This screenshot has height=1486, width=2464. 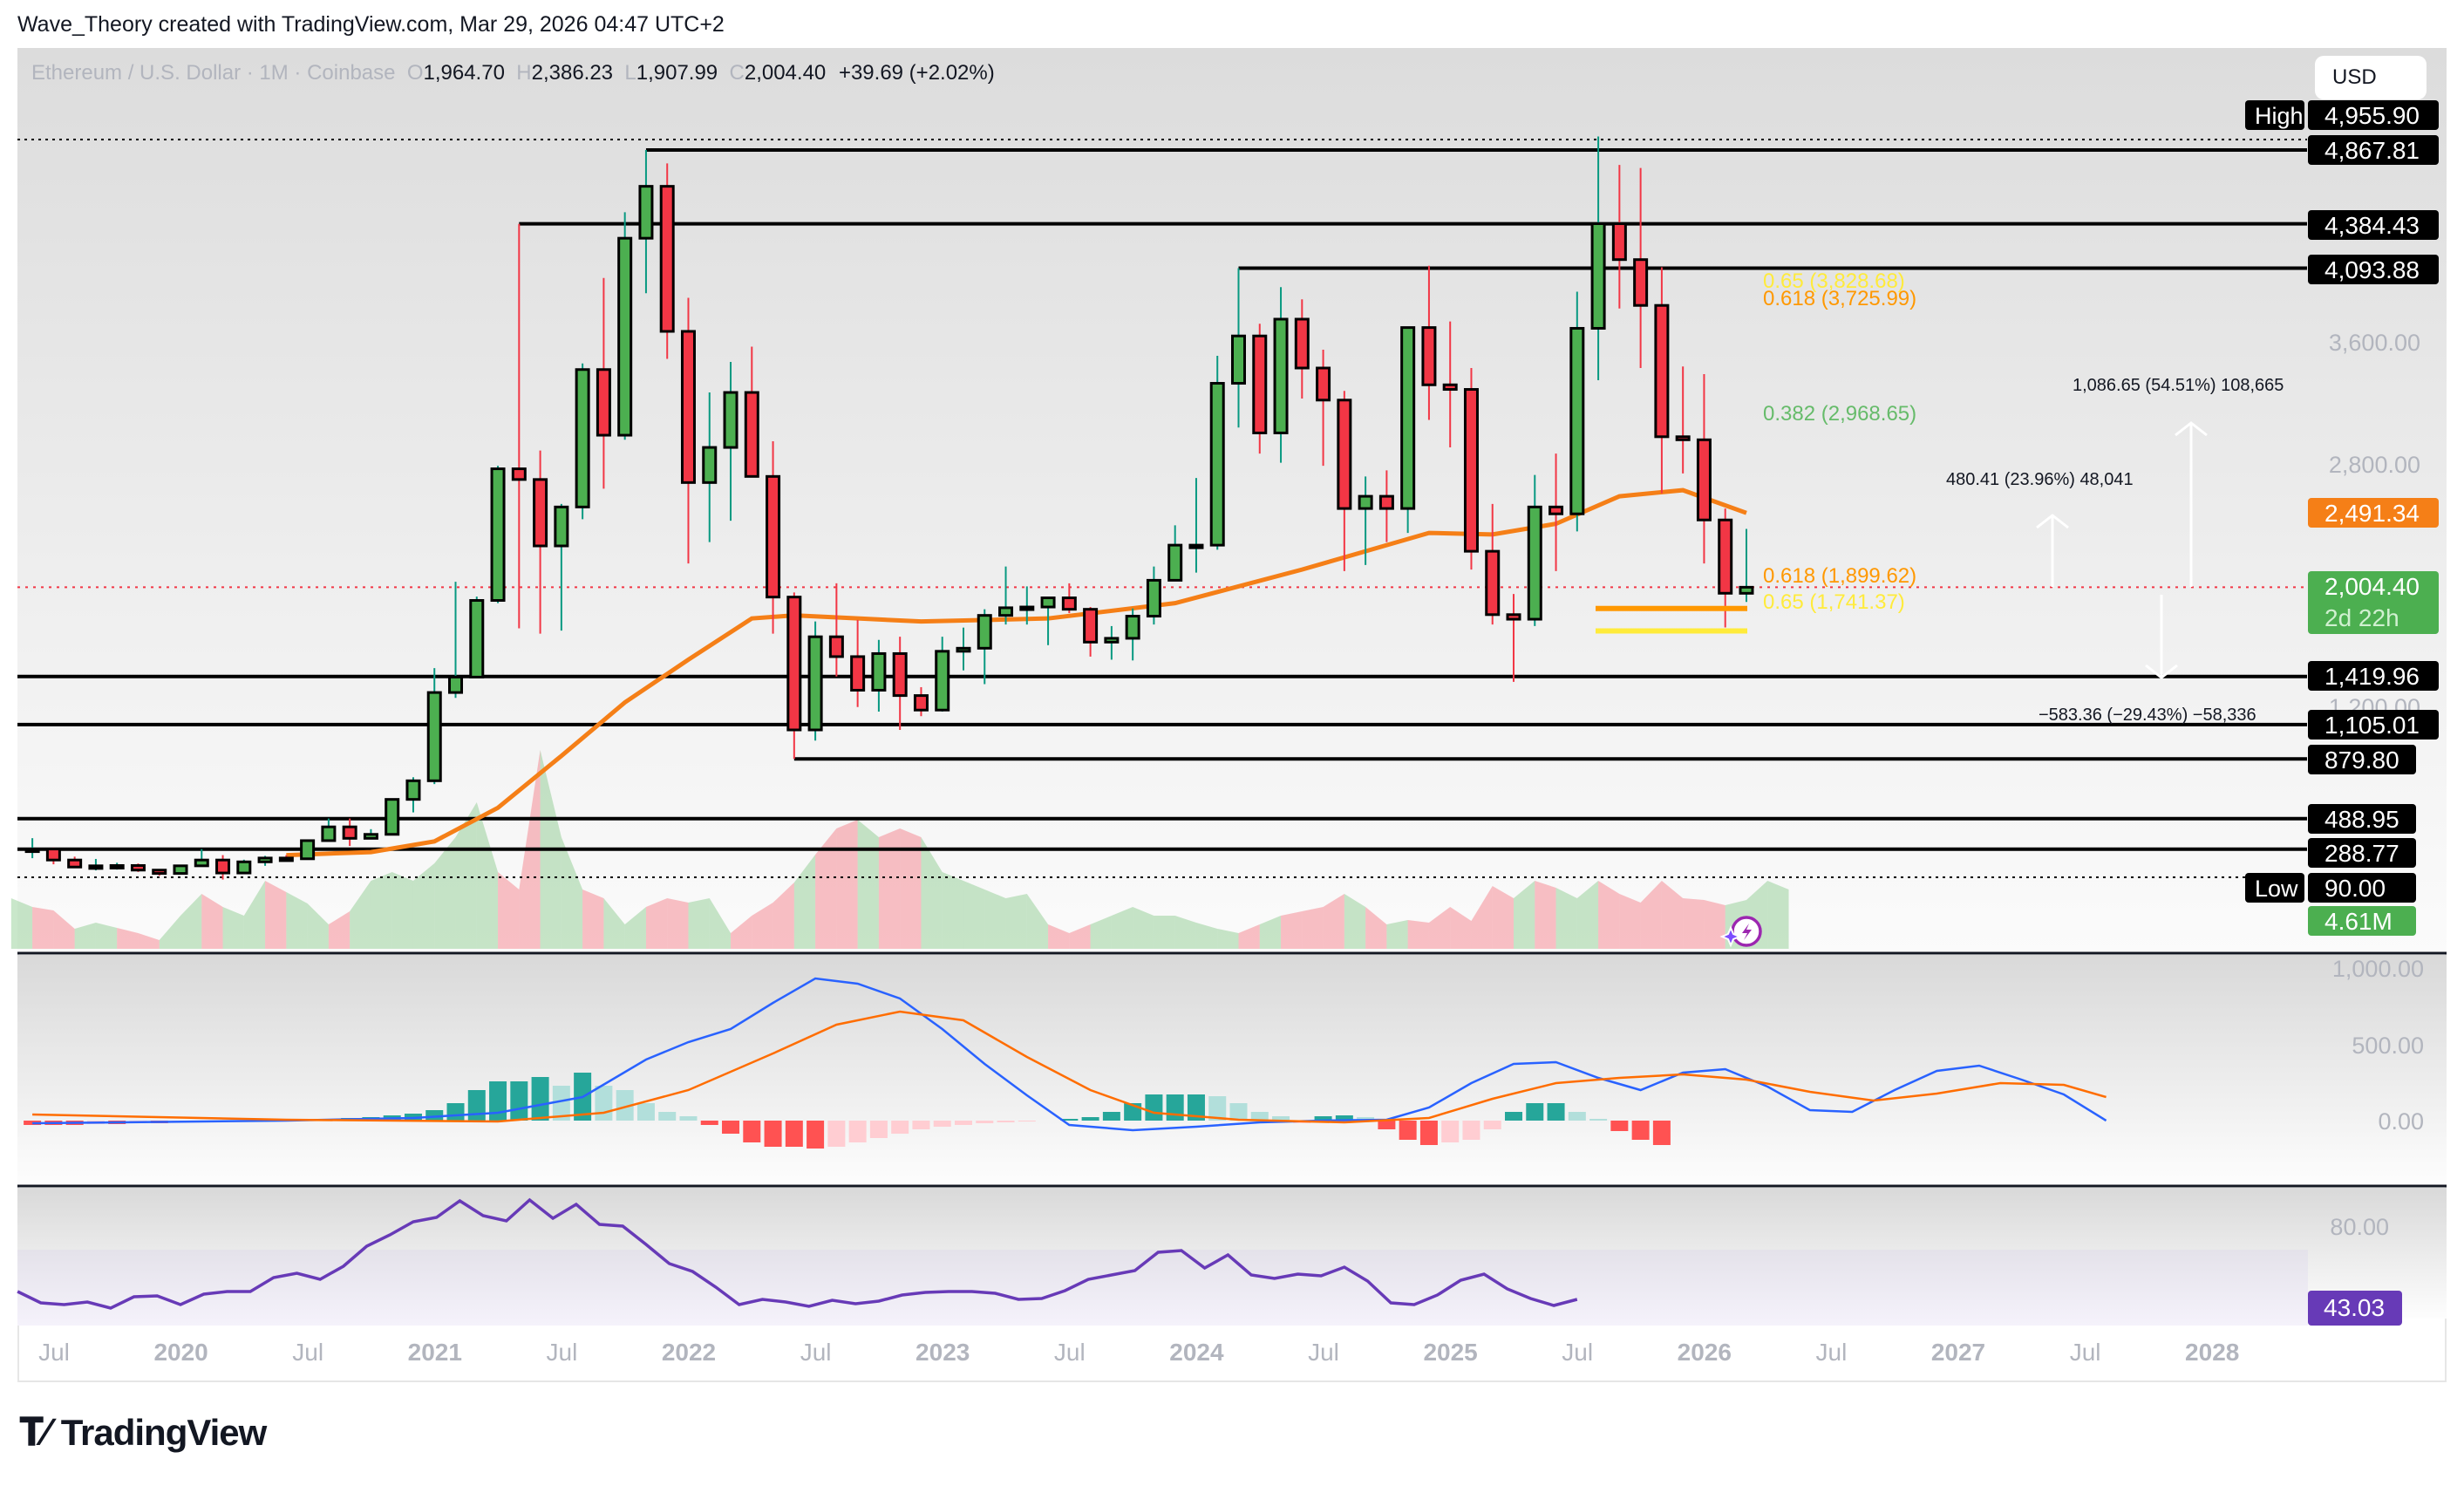 What do you see at coordinates (2362, 759) in the screenshot?
I see `price-label-level: 879.80` at bounding box center [2362, 759].